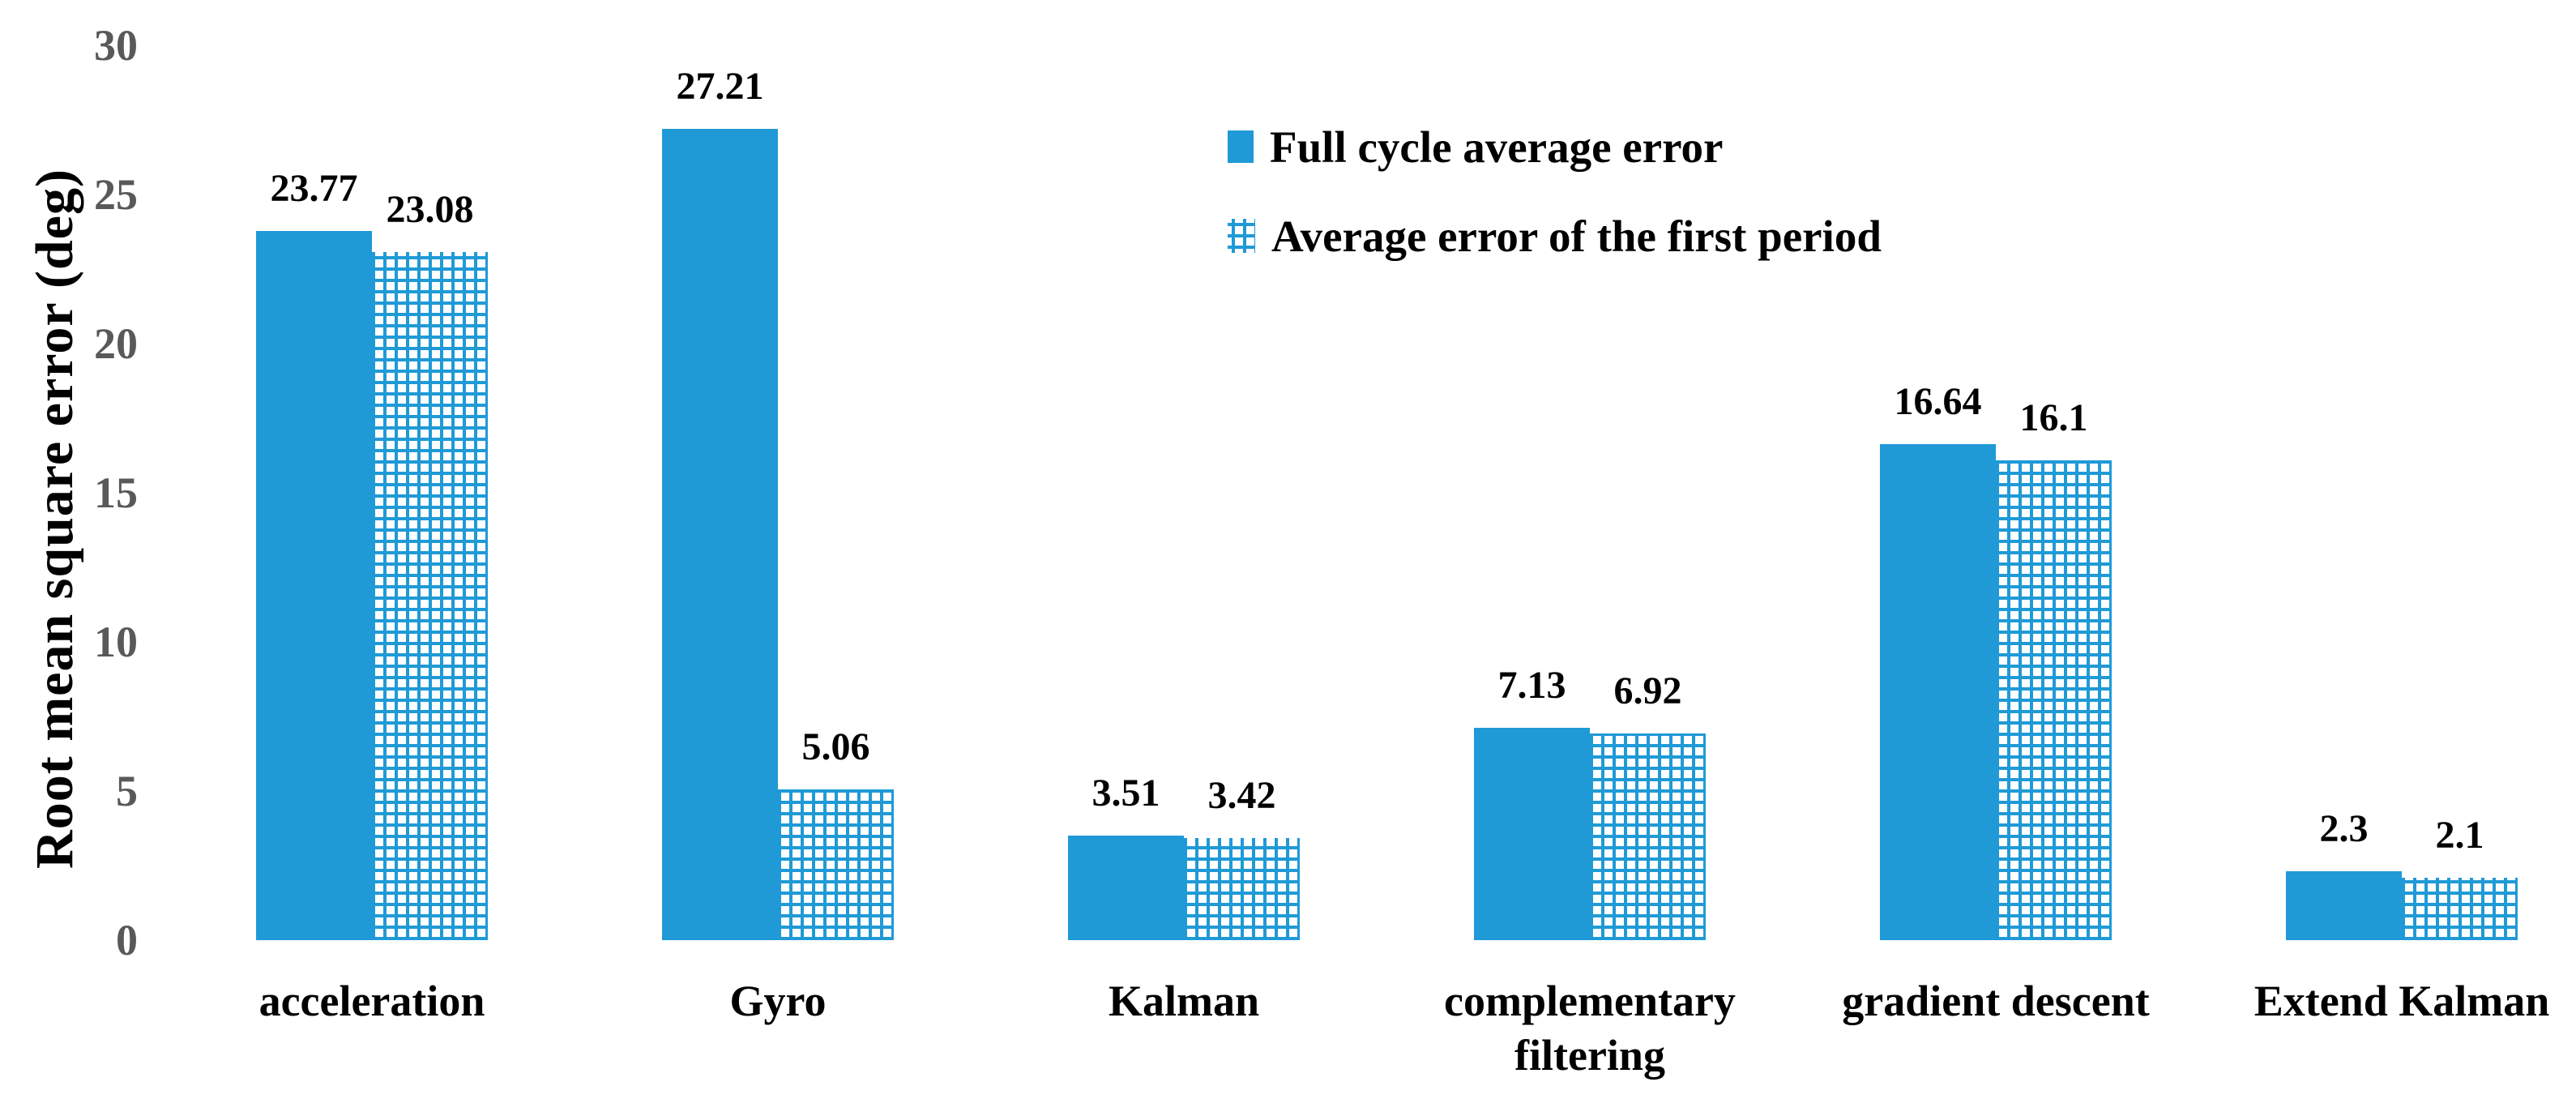 The width and height of the screenshot is (2576, 1099). What do you see at coordinates (720, 535) in the screenshot?
I see `bar-full-cycle-gyro` at bounding box center [720, 535].